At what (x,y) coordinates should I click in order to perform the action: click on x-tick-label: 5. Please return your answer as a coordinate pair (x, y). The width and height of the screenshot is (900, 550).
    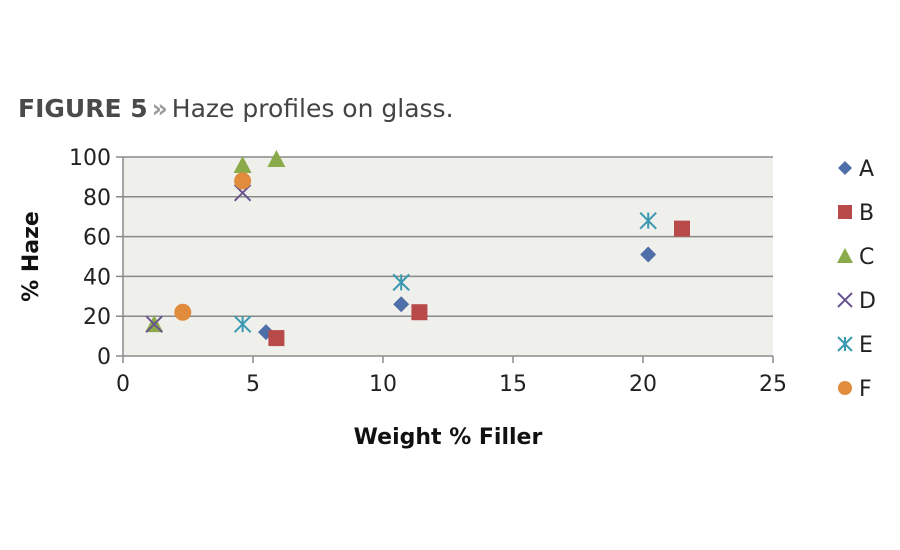
    Looking at the image, I should click on (253, 384).